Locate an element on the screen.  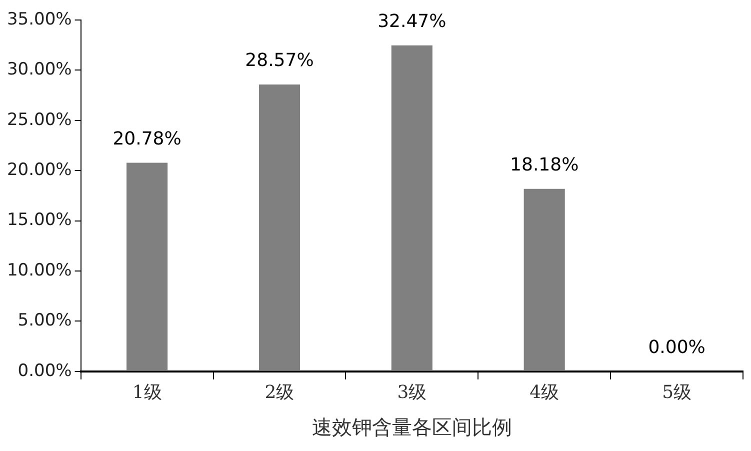
y-tick-label: 10.00% is located at coordinates (39, 270).